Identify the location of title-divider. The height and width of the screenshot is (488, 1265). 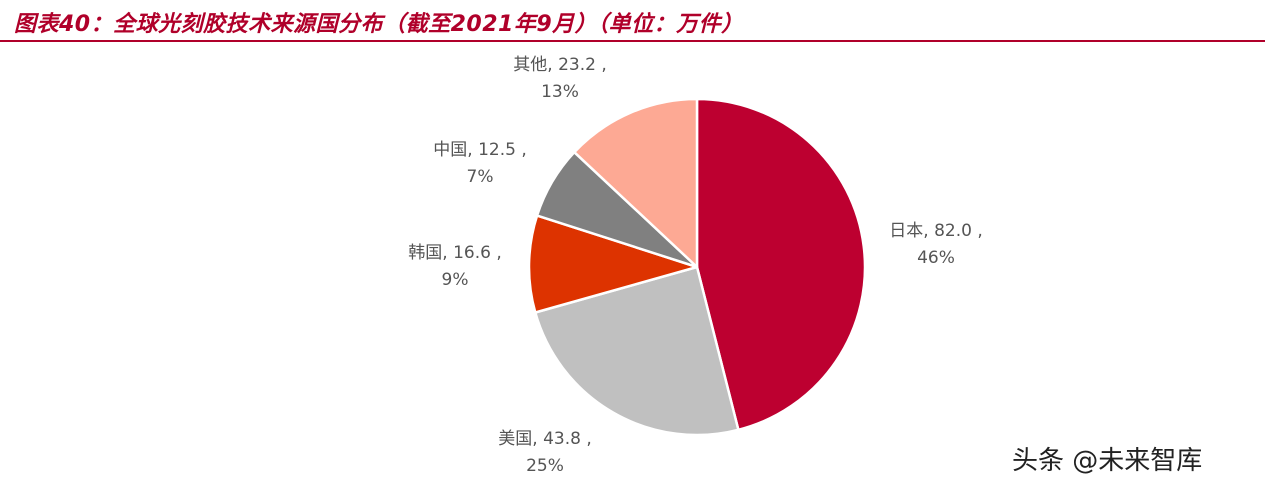
(632, 41).